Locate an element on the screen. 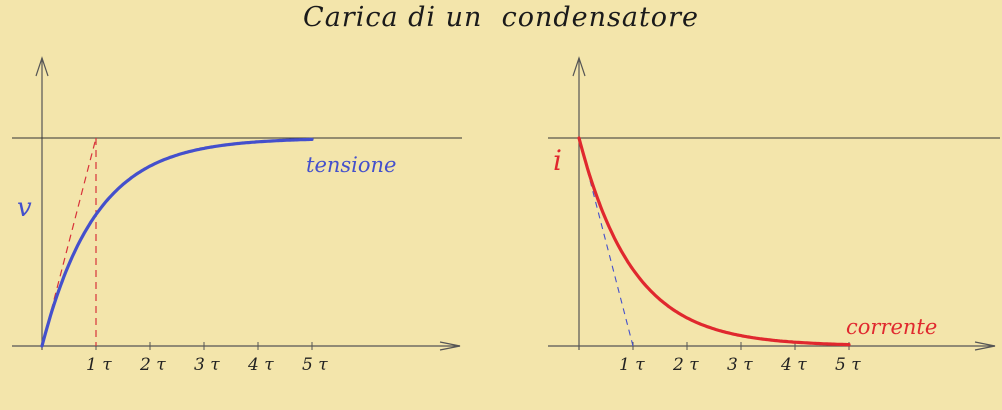  right-tick-label-5: 5 τ is located at coordinates (848, 365).